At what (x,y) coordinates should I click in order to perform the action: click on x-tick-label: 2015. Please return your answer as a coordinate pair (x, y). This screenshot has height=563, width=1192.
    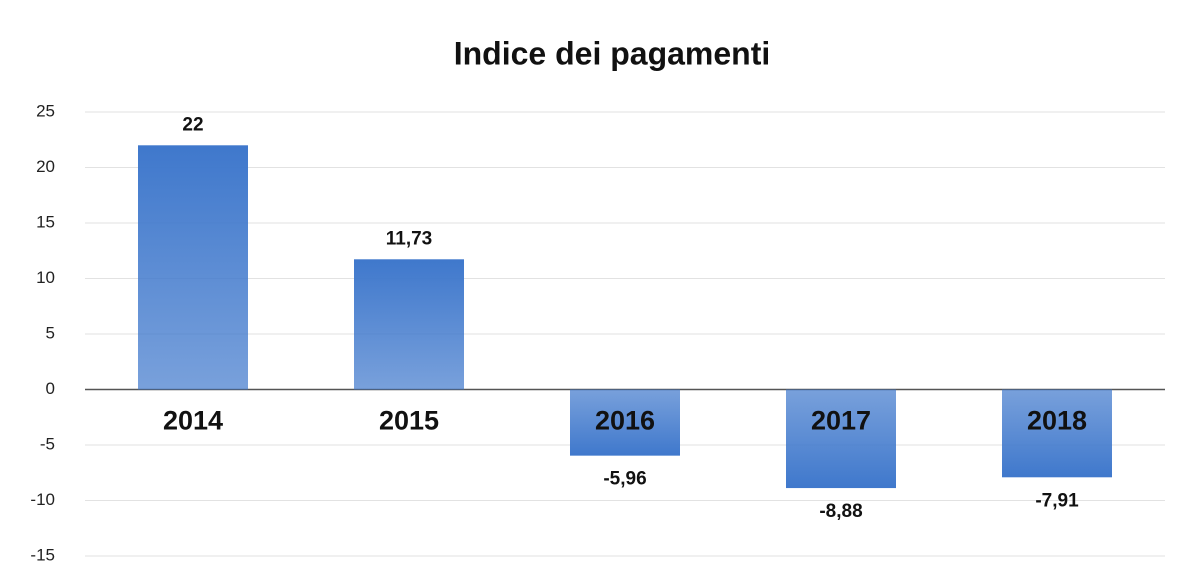
    Looking at the image, I should click on (409, 421).